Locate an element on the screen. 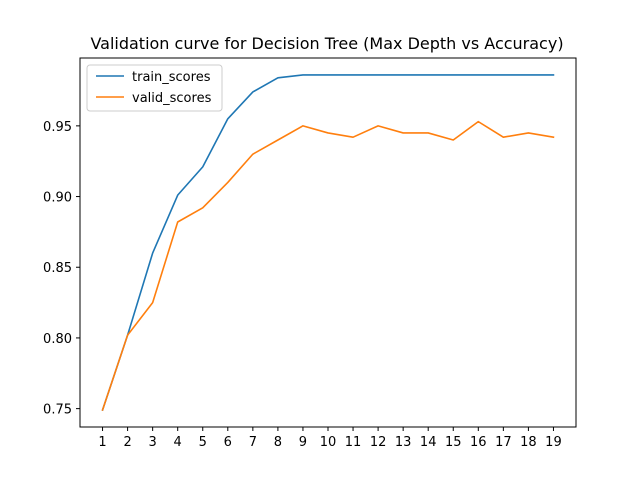 Image resolution: width=640 pixels, height=480 pixels. x-tick-label-16: 17 is located at coordinates (503, 442).